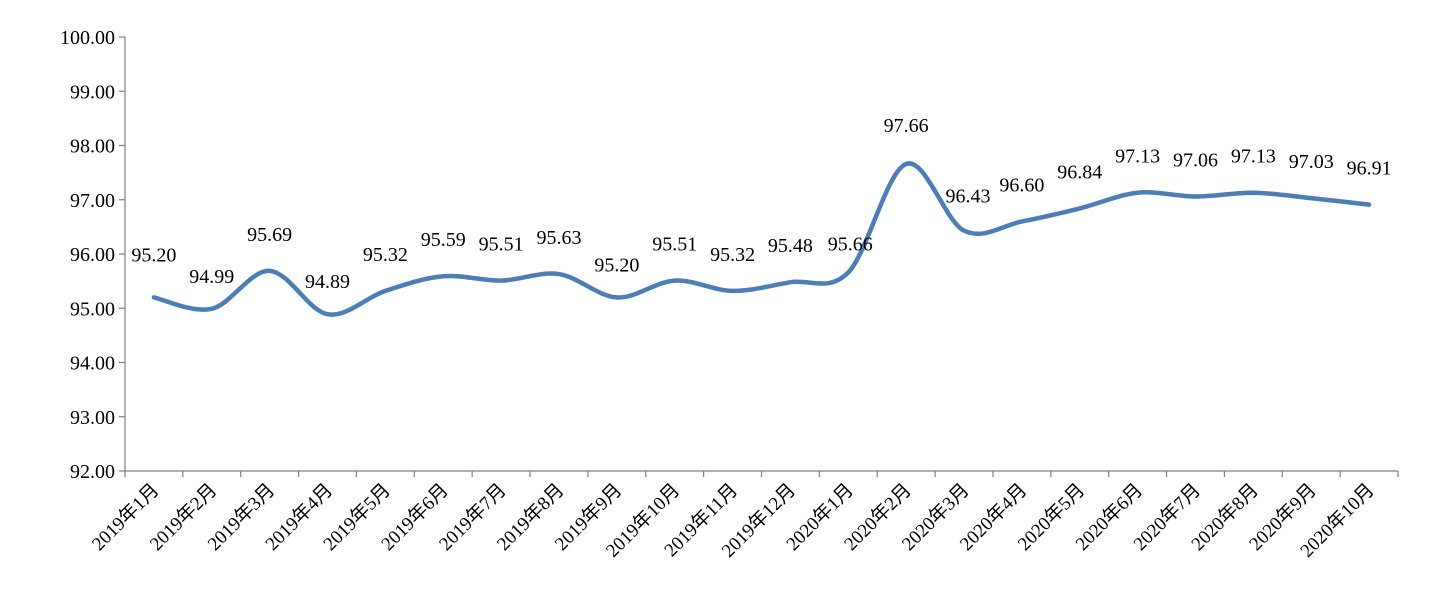 The image size is (1429, 610). I want to click on y-tick-label: 95.00, so click(92, 309).